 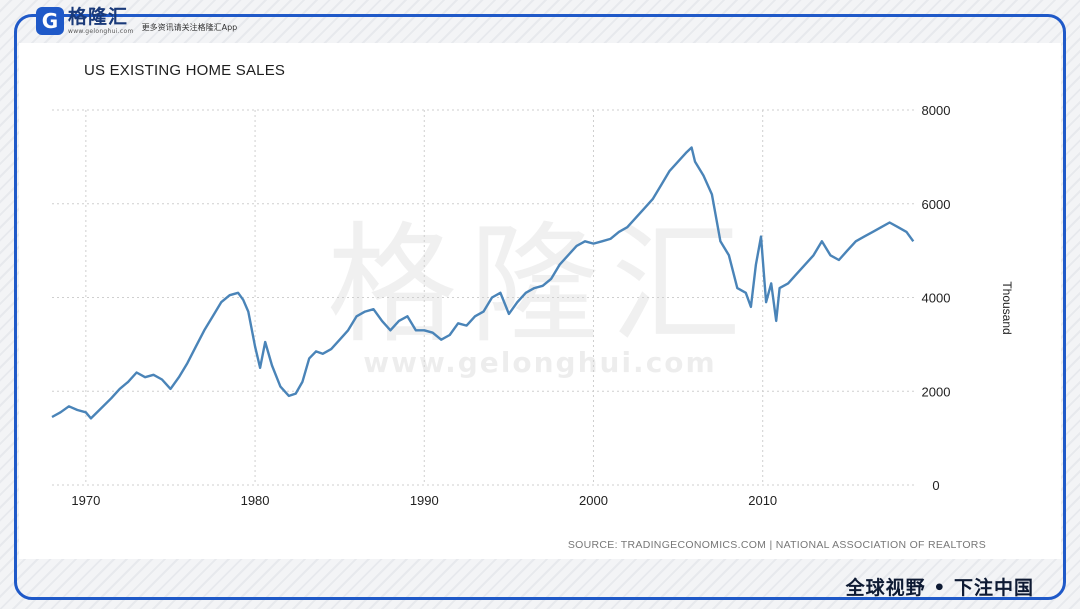 I want to click on y-tick-label: 2000, so click(x=936, y=391).